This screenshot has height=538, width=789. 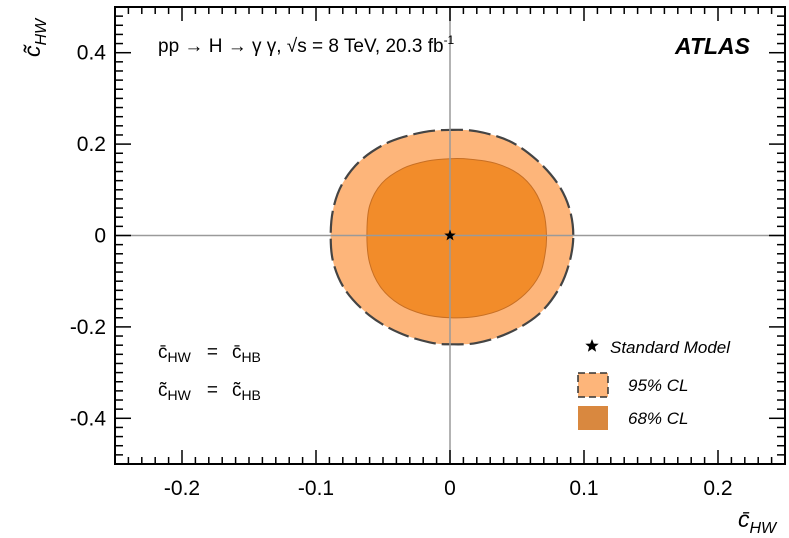 What do you see at coordinates (34, 37) in the screenshot?
I see `y-axis-title: c̃HW` at bounding box center [34, 37].